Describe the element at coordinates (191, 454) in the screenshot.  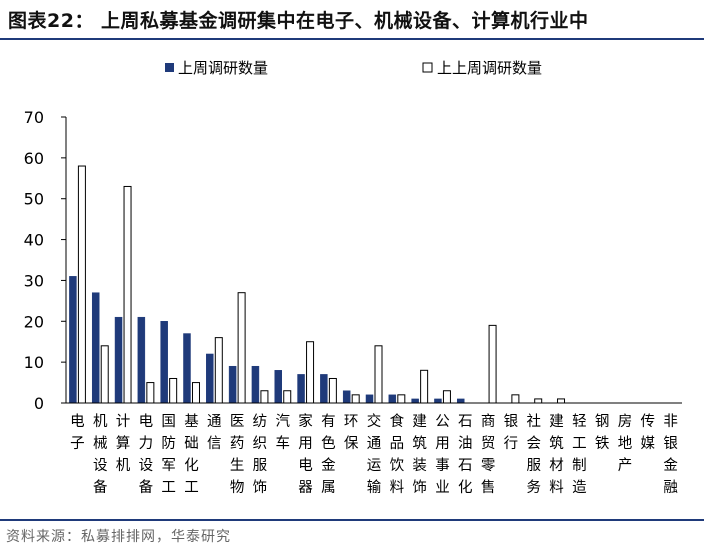
I see `x-tick-label: 基础化工` at that location.